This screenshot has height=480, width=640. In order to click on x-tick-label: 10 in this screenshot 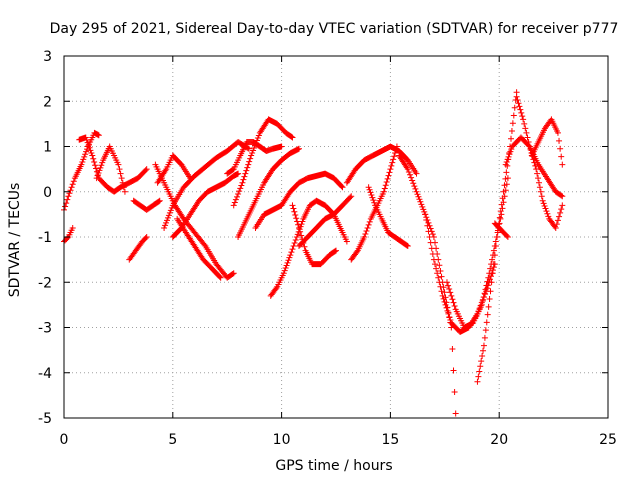, I will do `click(282, 440)`.